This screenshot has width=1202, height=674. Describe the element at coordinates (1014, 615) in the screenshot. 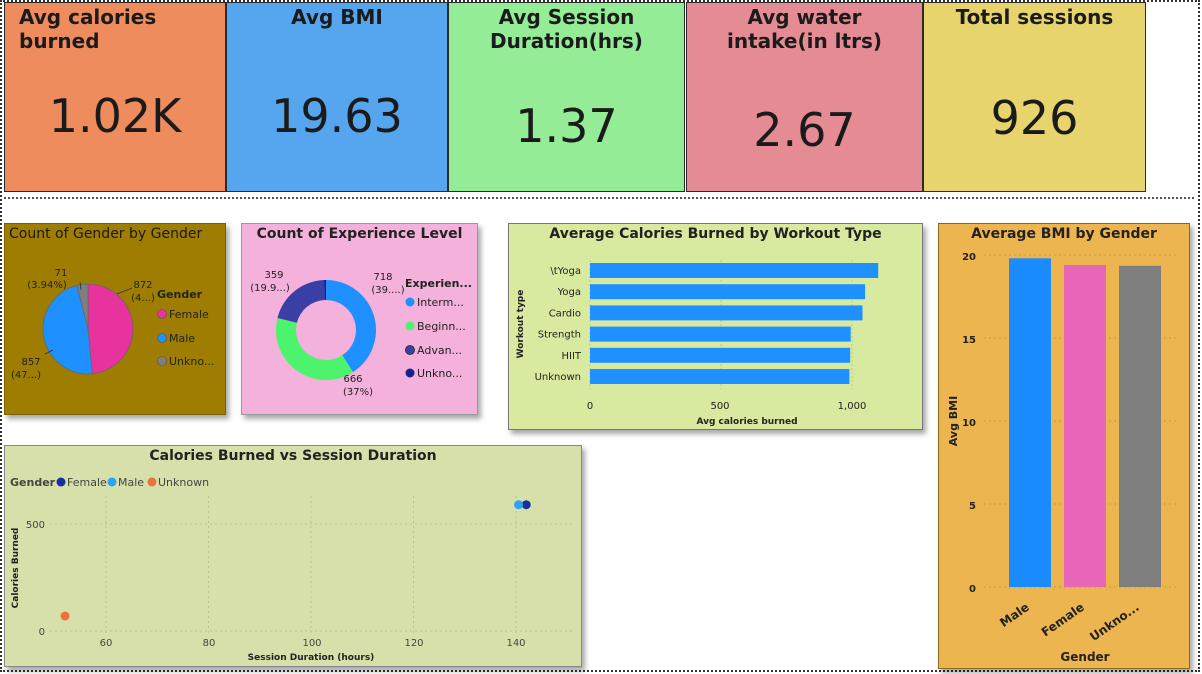

I see `x-tick-label-male: Male` at that location.